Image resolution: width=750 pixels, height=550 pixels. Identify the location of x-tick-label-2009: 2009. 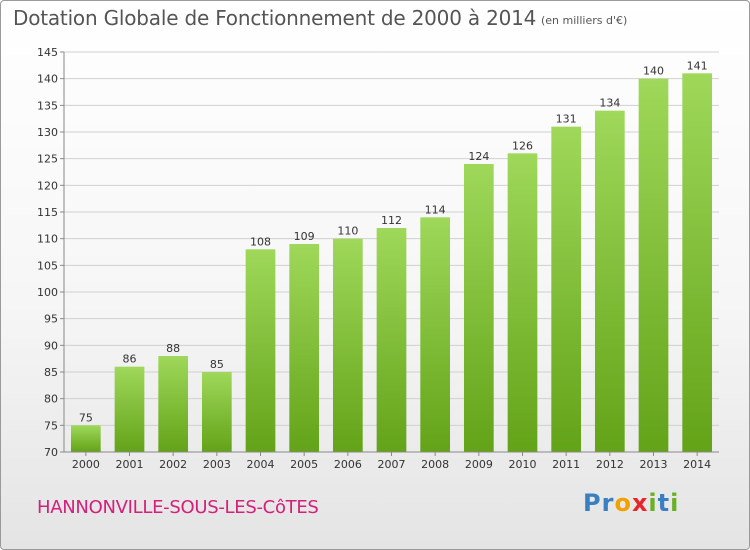
(479, 464).